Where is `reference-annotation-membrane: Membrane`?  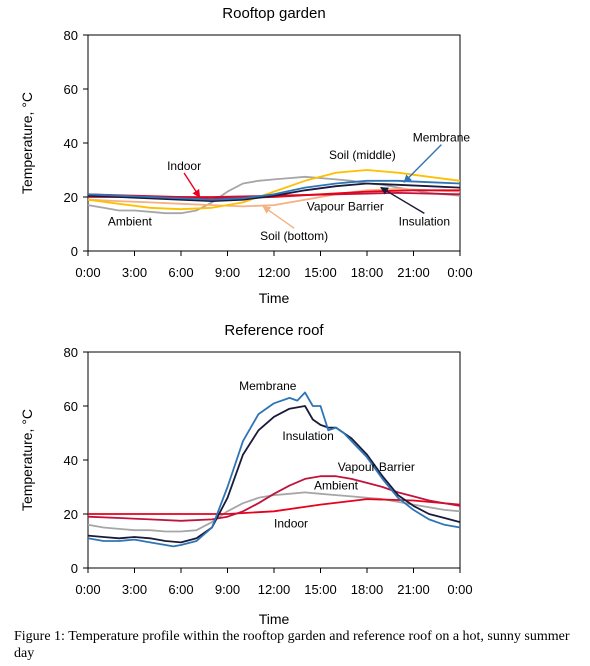 reference-annotation-membrane: Membrane is located at coordinates (268, 386).